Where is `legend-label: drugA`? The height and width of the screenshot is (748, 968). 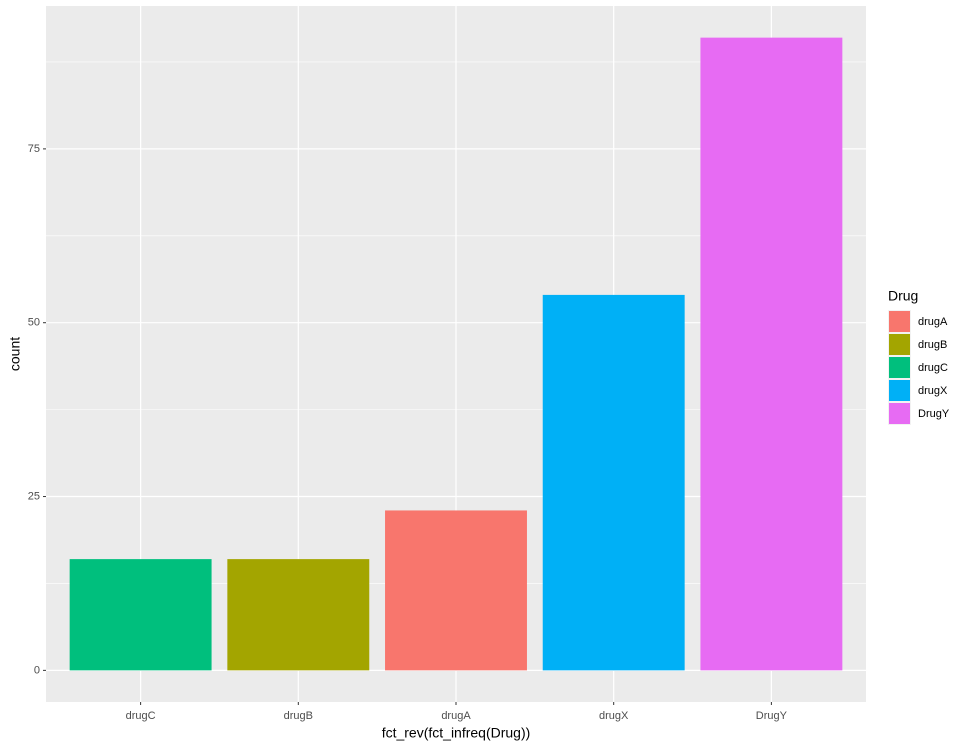
legend-label: drugA is located at coordinates (933, 322).